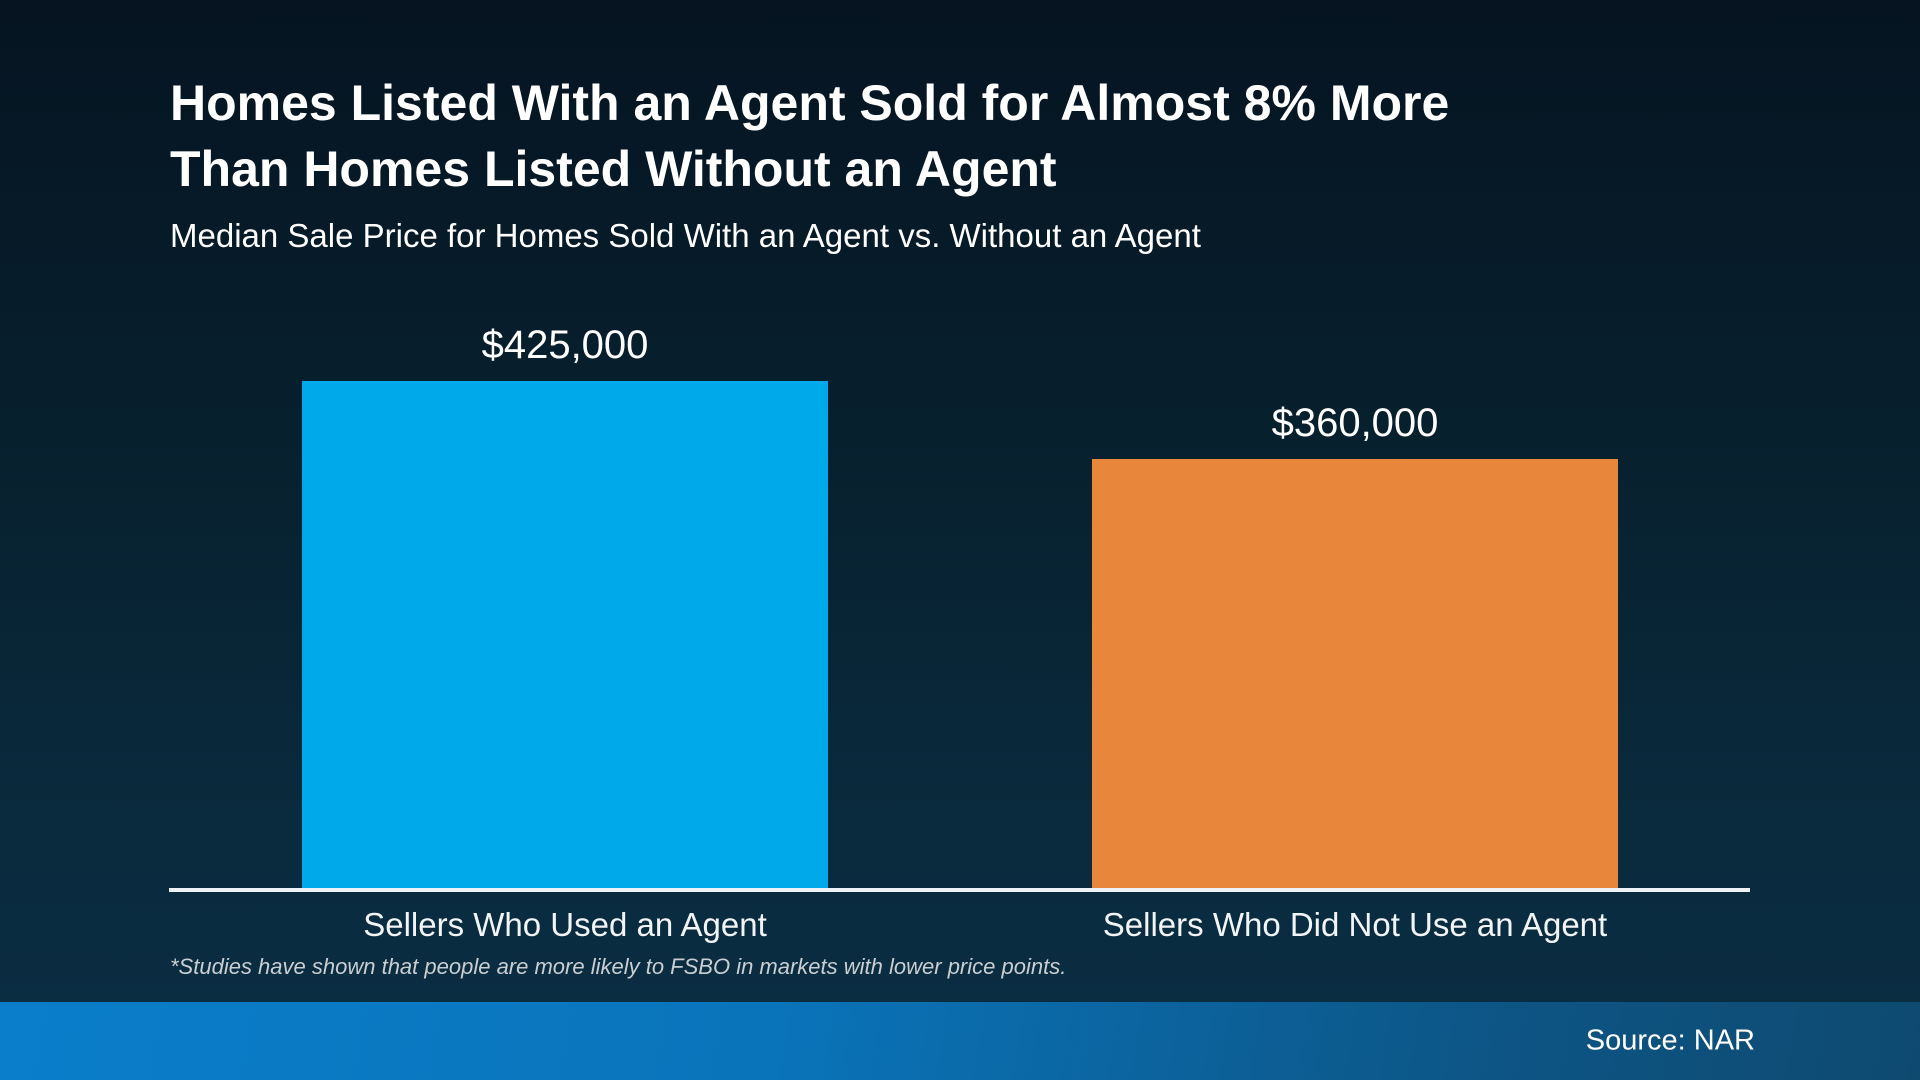 Image resolution: width=1920 pixels, height=1080 pixels. Describe the element at coordinates (959, 890) in the screenshot. I see `x-axis-line` at that location.